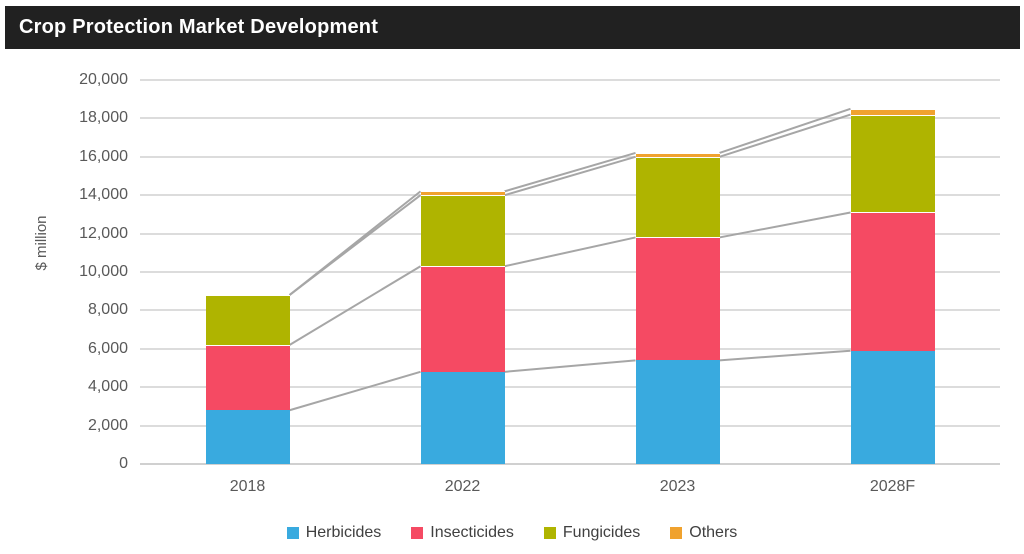 This screenshot has width=1024, height=554. I want to click on y-tick-label: 10,000, so click(103, 271).